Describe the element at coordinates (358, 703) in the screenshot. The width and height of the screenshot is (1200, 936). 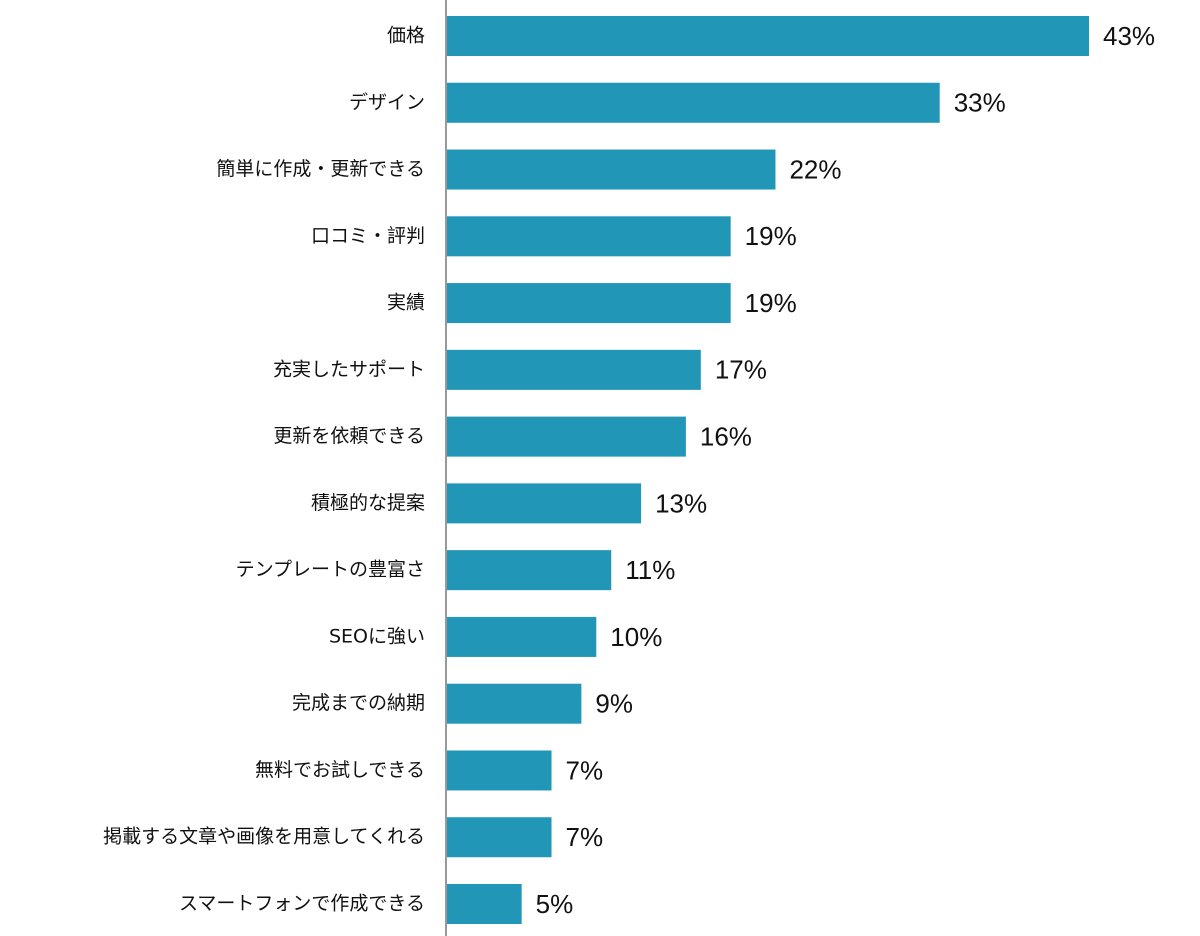
I see `category-label: 完成までの納期` at that location.